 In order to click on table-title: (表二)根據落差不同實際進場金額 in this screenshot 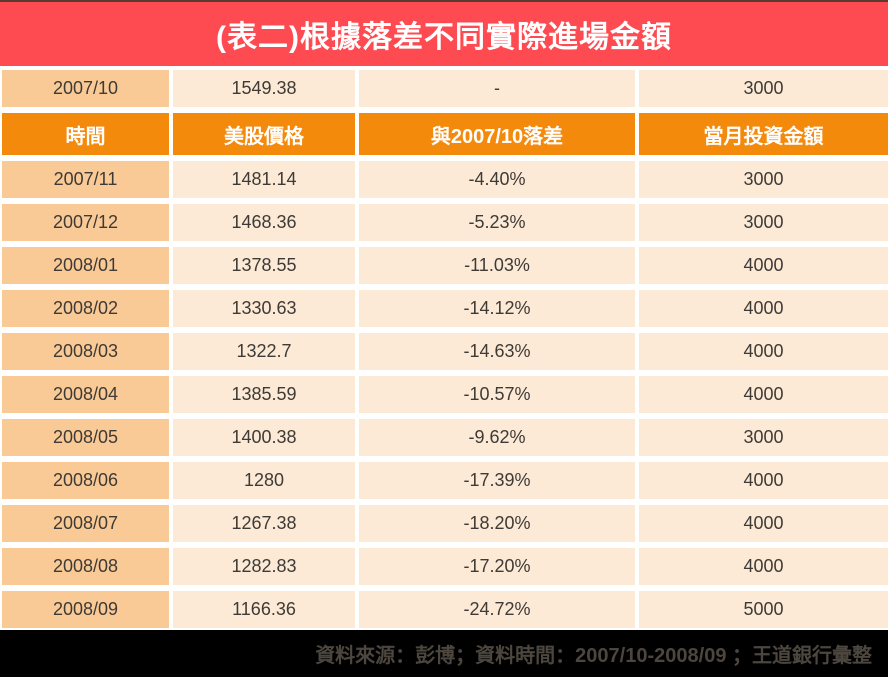, I will do `click(444, 37)`.